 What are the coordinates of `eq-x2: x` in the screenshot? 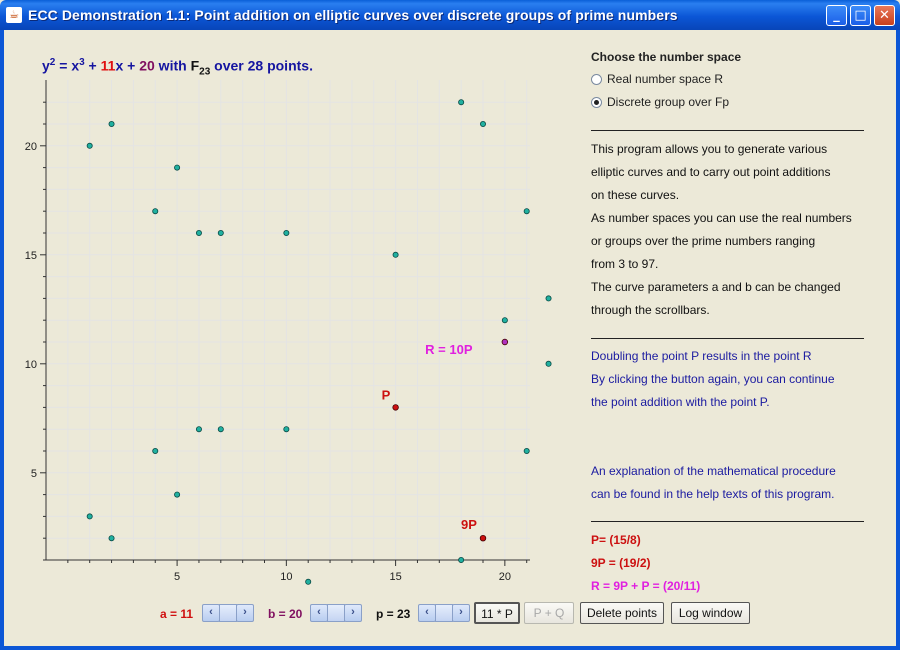 It's located at (119, 65).